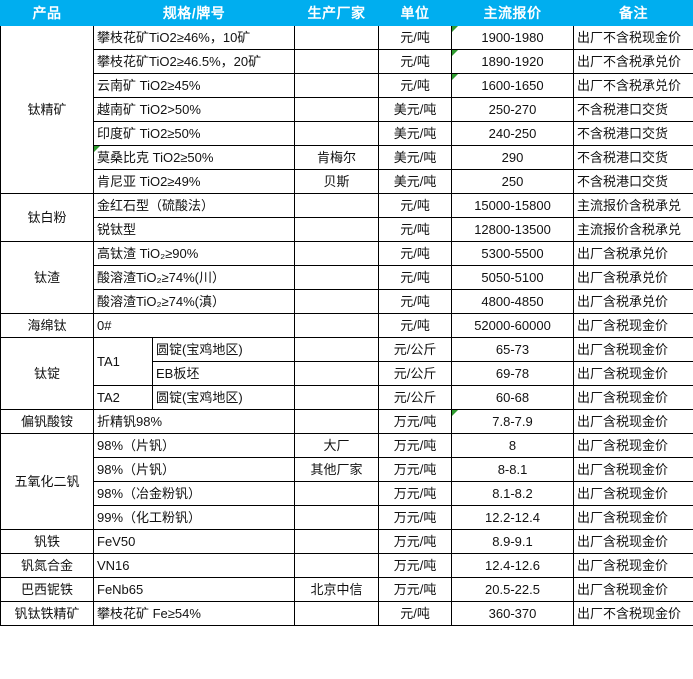 This screenshot has height=679, width=693. I want to click on cell-manufacturer: 大厂, so click(337, 445).